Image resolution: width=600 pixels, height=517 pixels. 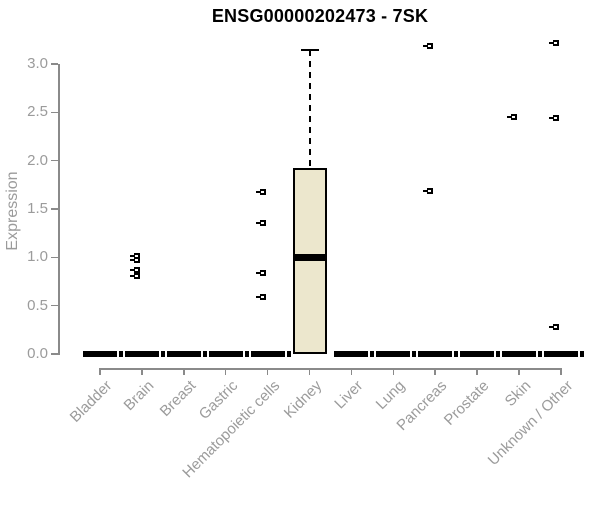 I want to click on x-axis-line, so click(x=330, y=369).